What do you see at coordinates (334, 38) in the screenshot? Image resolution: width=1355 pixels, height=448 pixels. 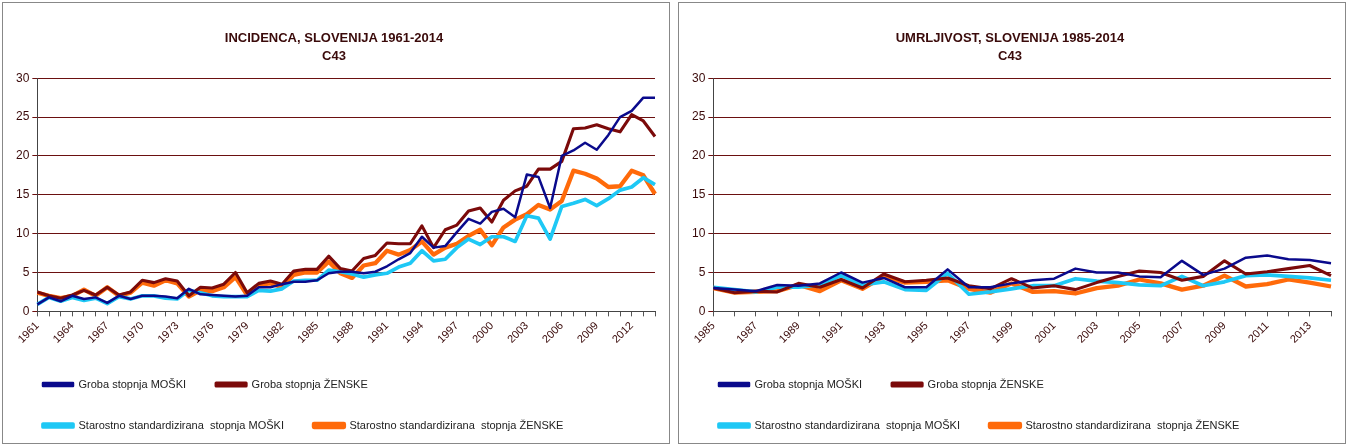 I see `chart-title: INCIDENCA, SLOVENIJA 1961-2014` at bounding box center [334, 38].